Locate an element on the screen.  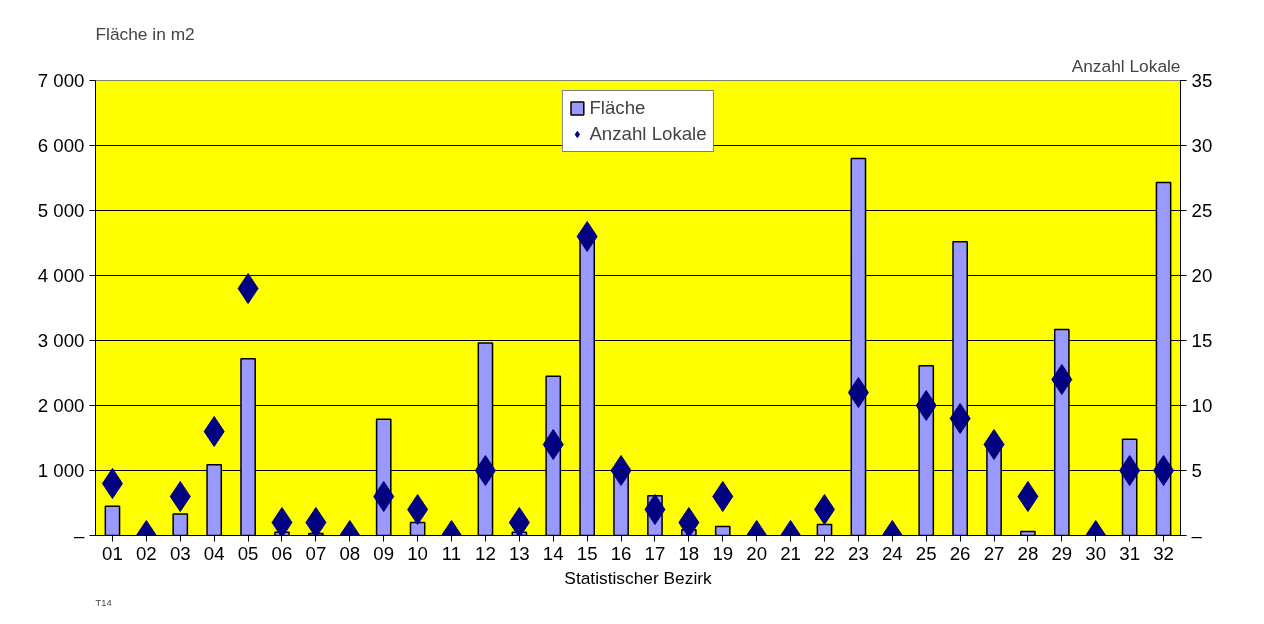
x-tick-label: 29 is located at coordinates (1062, 553).